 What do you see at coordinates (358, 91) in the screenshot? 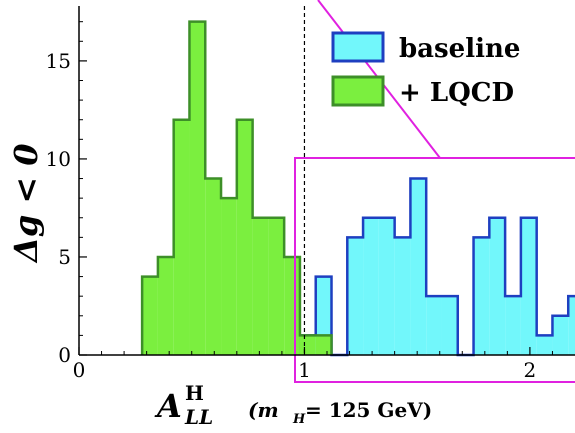
I see `legend-swatch-lqcd` at bounding box center [358, 91].